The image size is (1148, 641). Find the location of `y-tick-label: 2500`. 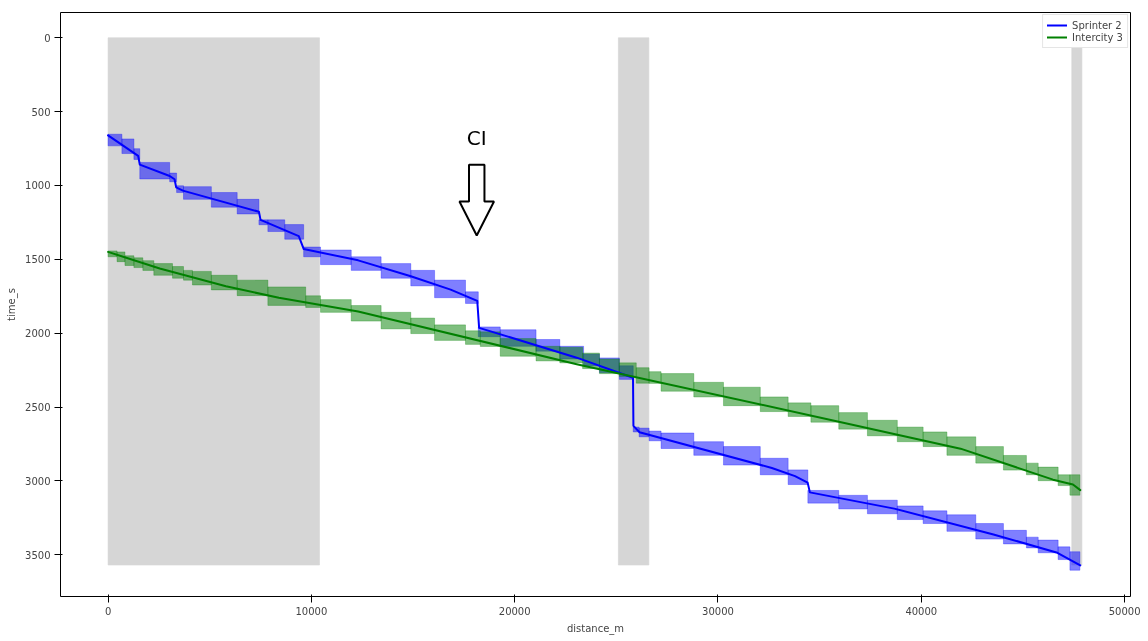

y-tick-label: 2500 is located at coordinates (38, 407).